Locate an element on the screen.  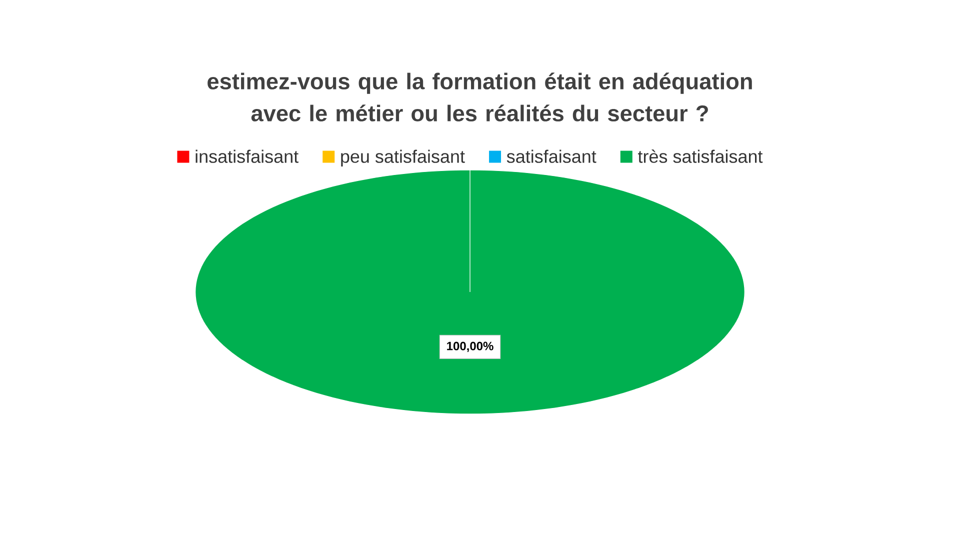
data-label: 100,00% is located at coordinates (470, 347).